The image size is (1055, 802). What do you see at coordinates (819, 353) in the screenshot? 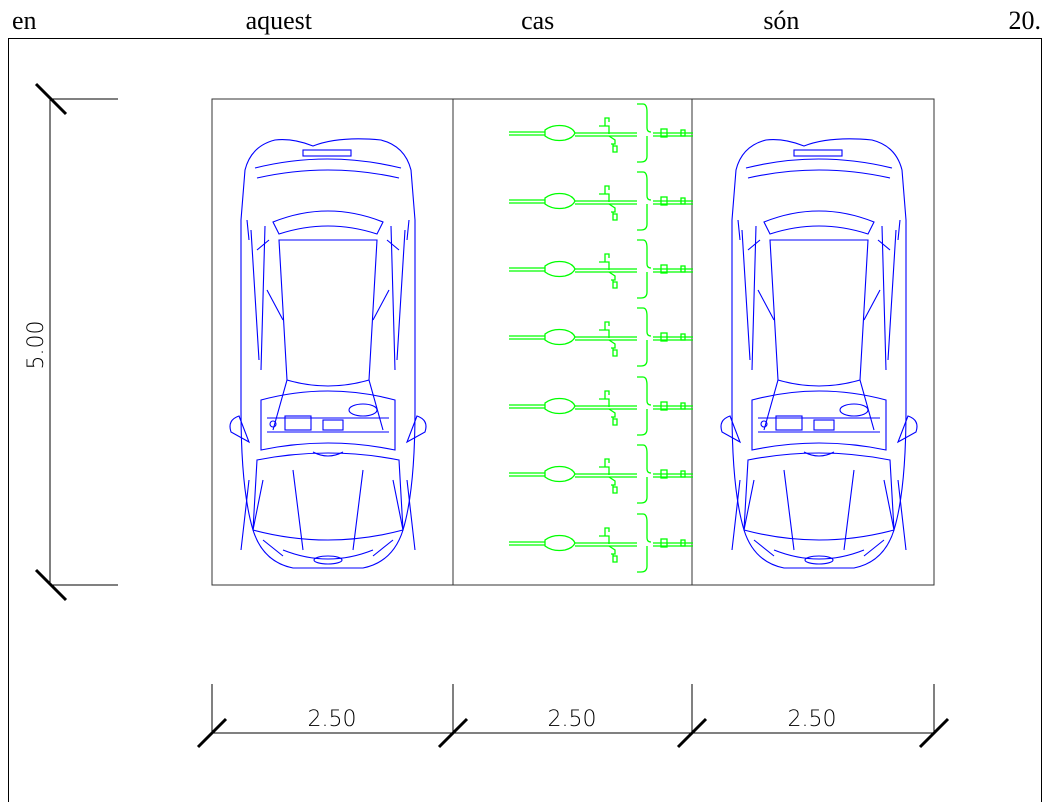
I see `car-right-icon` at bounding box center [819, 353].